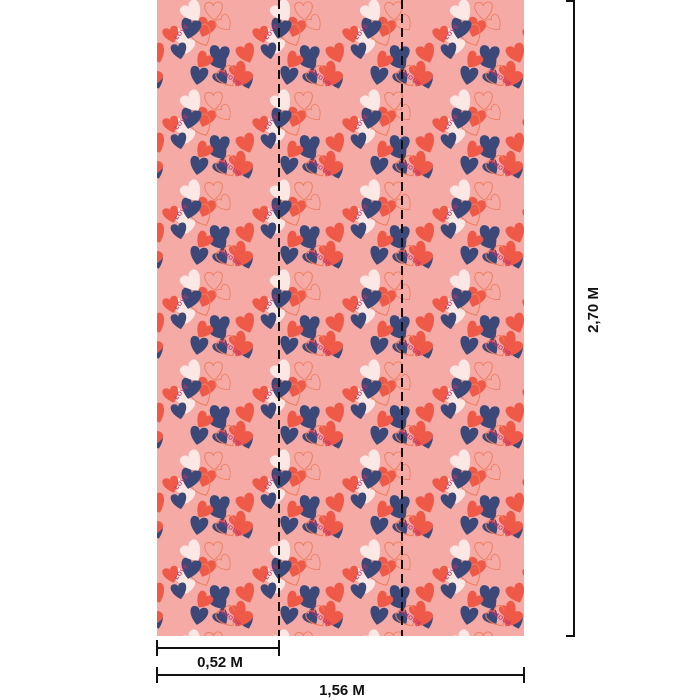 The image size is (700, 700). What do you see at coordinates (340, 675) in the screenshot?
I see `total-width-dimension` at bounding box center [340, 675].